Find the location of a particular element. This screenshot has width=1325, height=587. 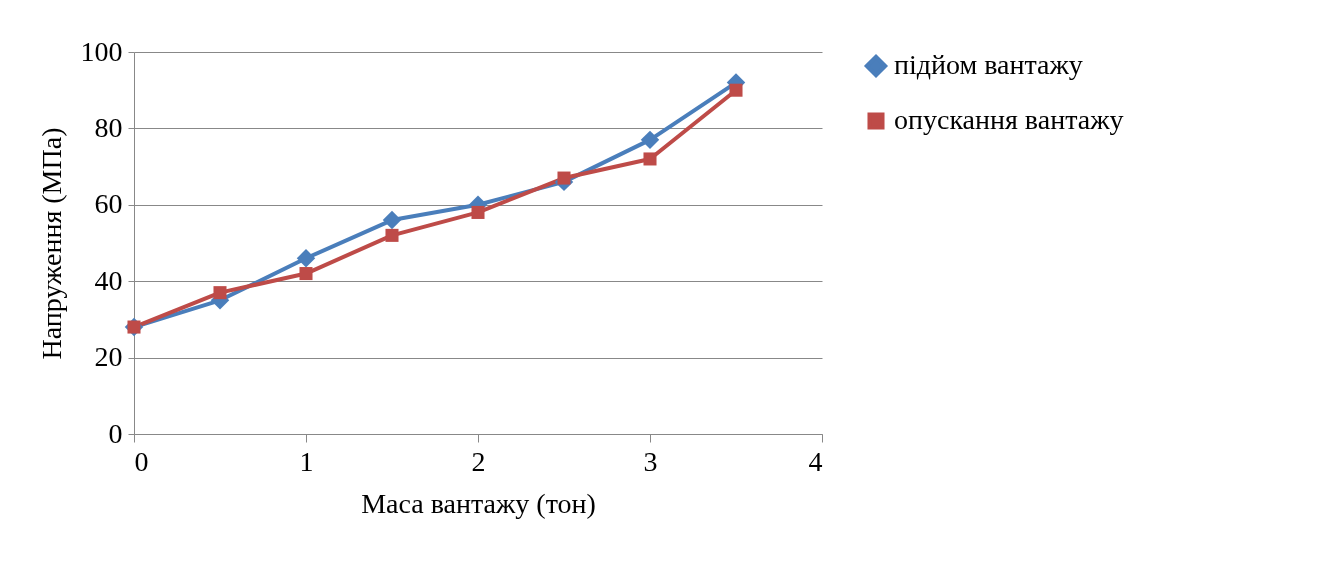

legend-label: опускання вантажу is located at coordinates (1009, 119).